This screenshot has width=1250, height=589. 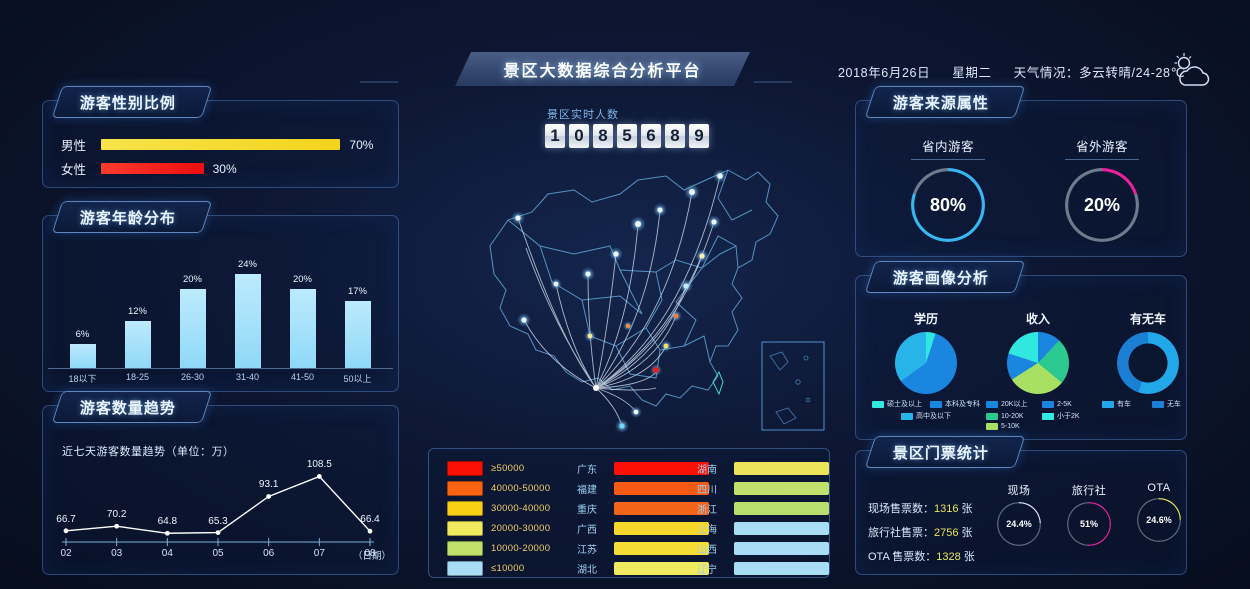 I want to click on south-sea-inset, so click(x=793, y=386).